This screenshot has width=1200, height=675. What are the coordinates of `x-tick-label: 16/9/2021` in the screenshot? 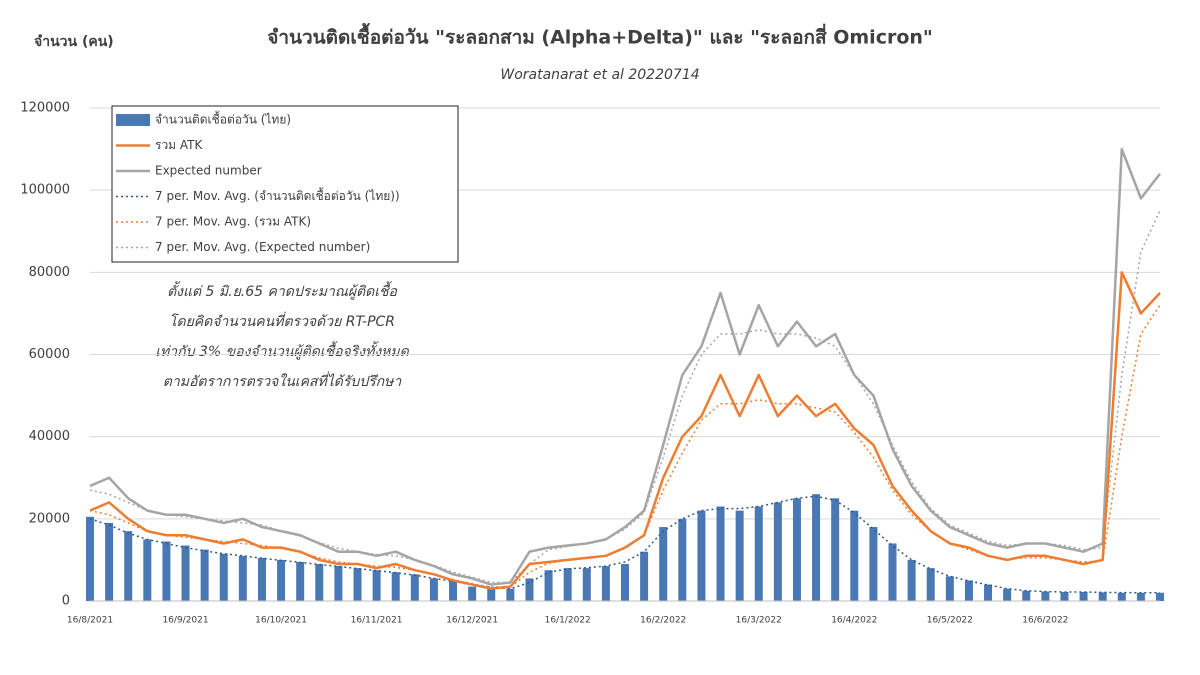 It's located at (185, 621).